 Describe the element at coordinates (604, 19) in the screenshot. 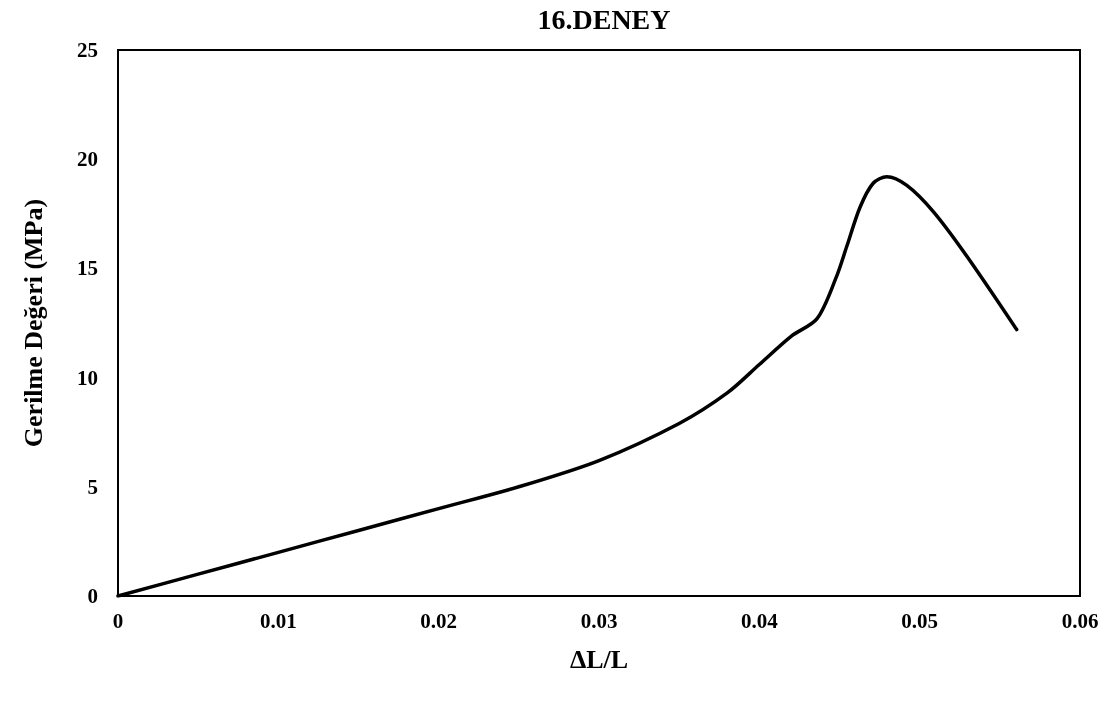

I see `chart-title: 16.DENEY` at that location.